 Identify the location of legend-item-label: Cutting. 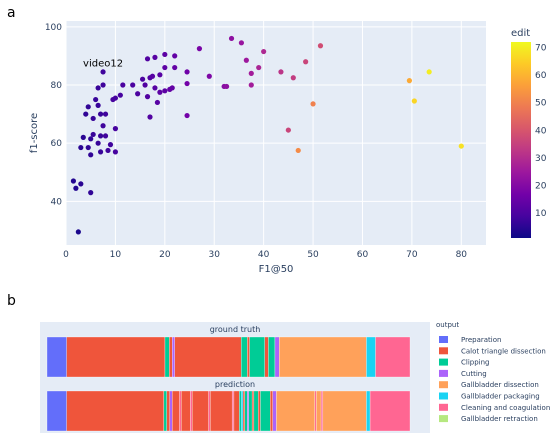
(474, 374).